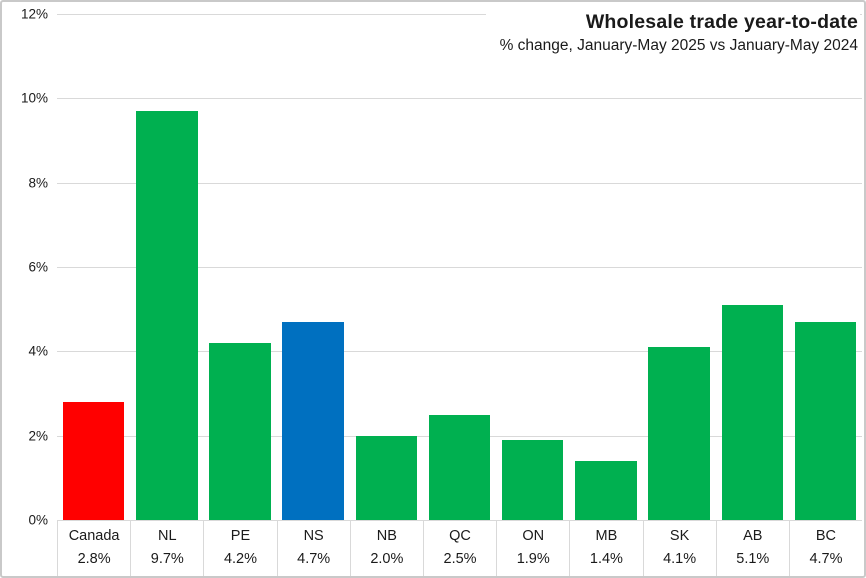 This screenshot has width=866, height=578. Describe the element at coordinates (606, 559) in the screenshot. I see `value-label: 1.4%` at that location.